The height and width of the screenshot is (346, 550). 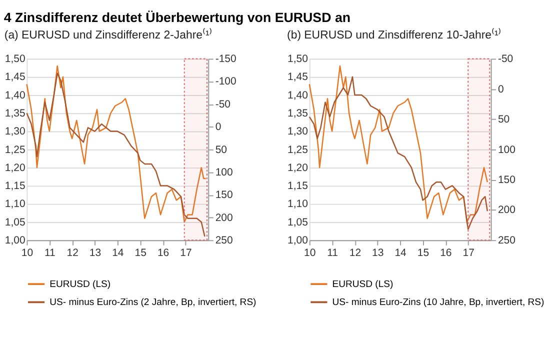 I want to click on y2-tick-label: -150, so click(x=225, y=59).